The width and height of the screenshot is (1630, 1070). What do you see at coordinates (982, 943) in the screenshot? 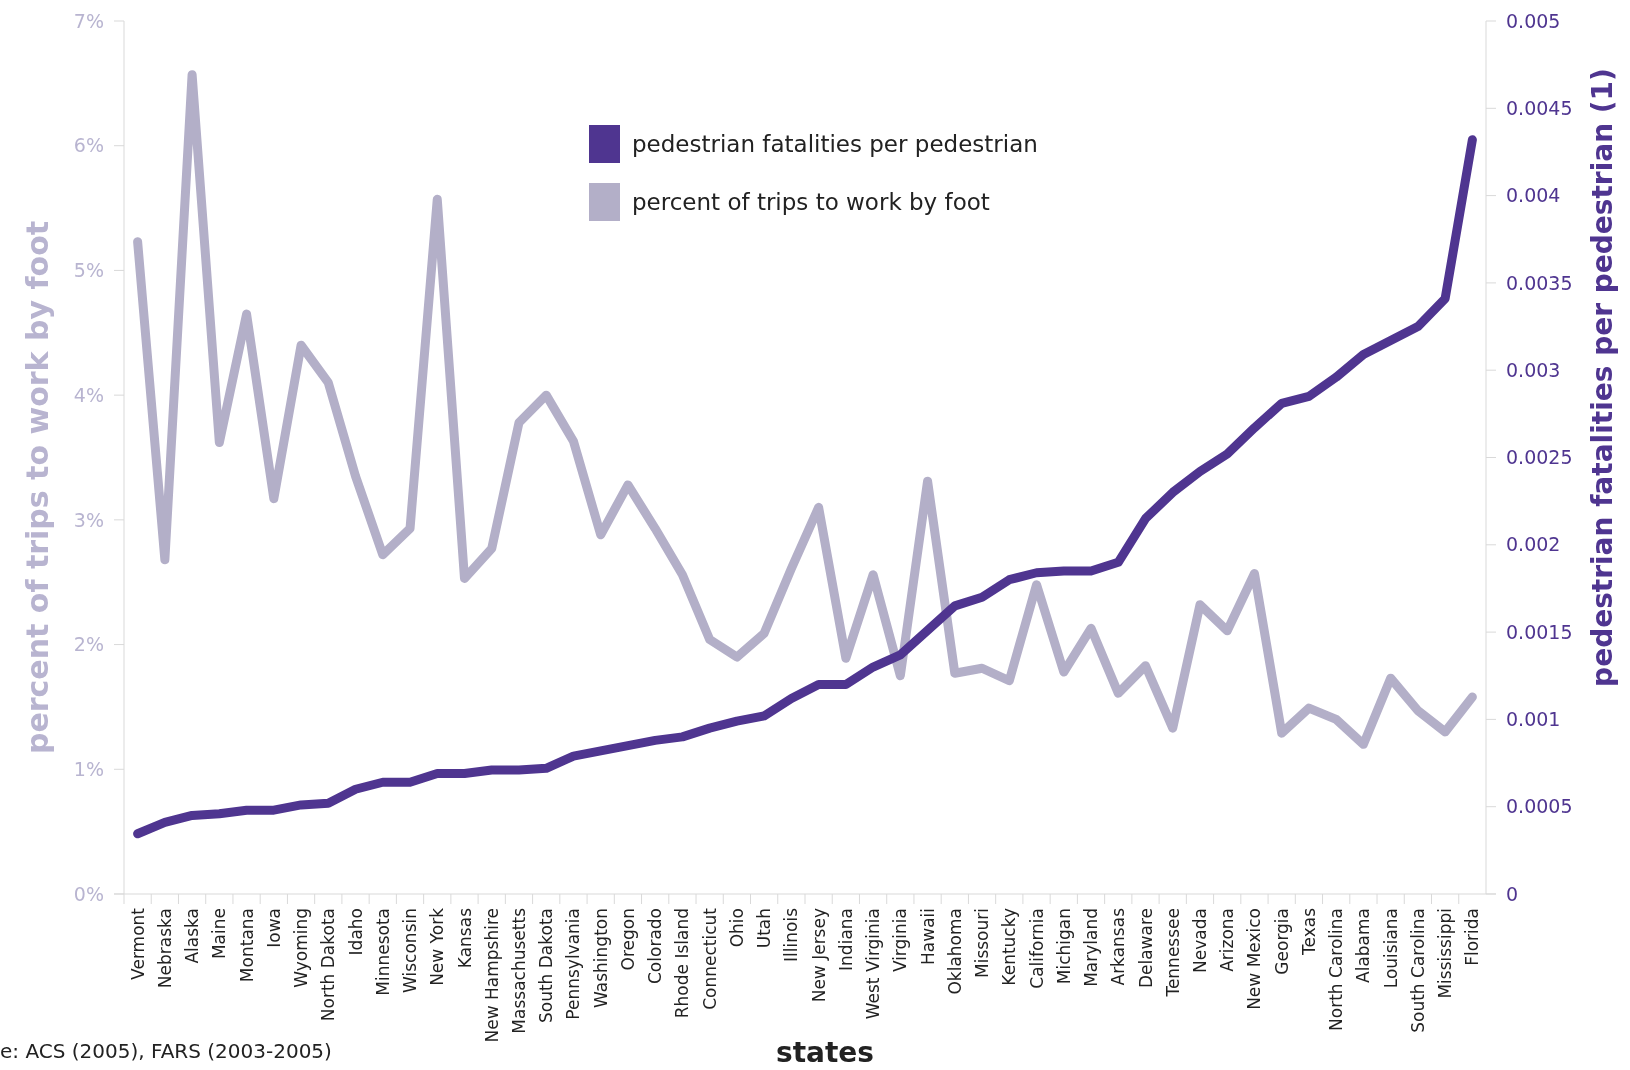
I see `x-tick-label: Missouri` at bounding box center [982, 943].